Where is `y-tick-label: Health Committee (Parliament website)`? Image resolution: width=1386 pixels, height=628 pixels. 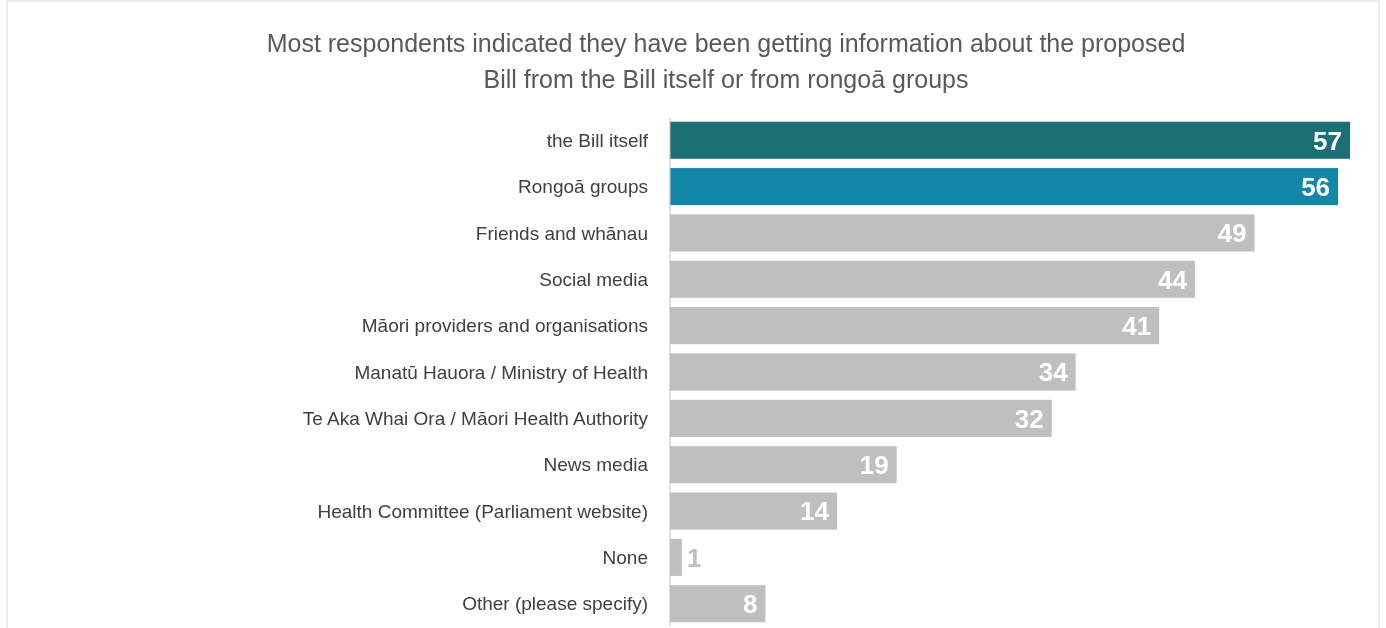
y-tick-label: Health Committee (Parliament website) is located at coordinates (482, 511).